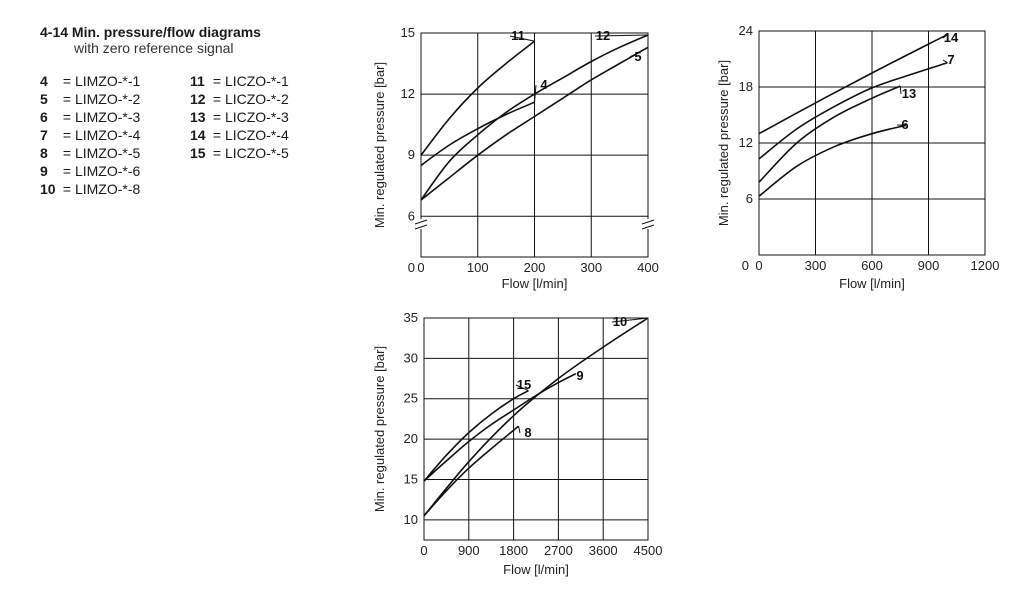  I want to click on y-tick-label: 20, so click(411, 438).